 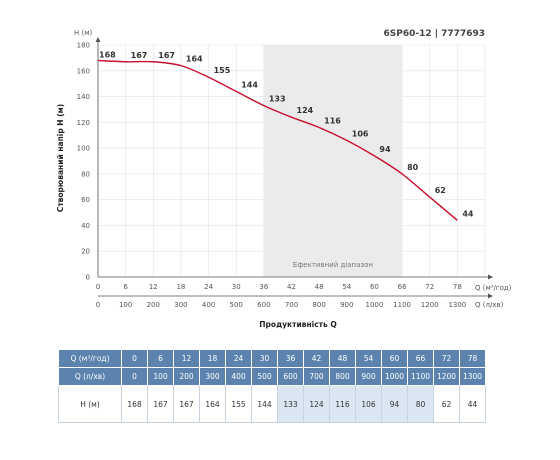 What do you see at coordinates (457, 287) in the screenshot?
I see `x-tick-label: 78` at bounding box center [457, 287].